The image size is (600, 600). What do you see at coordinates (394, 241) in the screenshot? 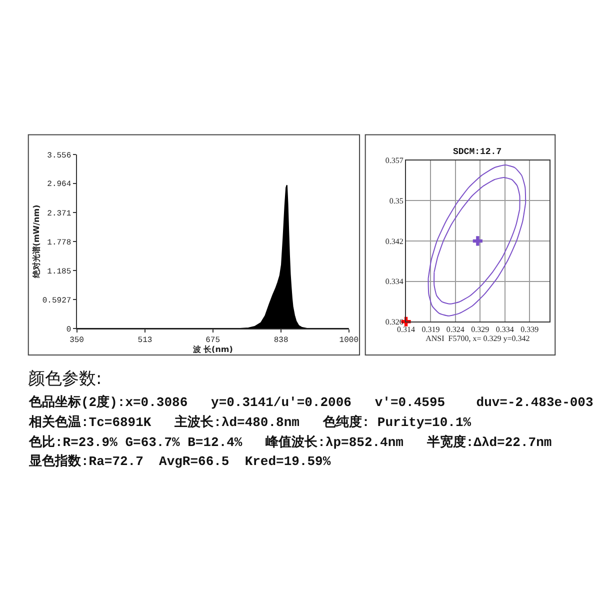
I see `y-tick-label: 0.342` at bounding box center [394, 241].